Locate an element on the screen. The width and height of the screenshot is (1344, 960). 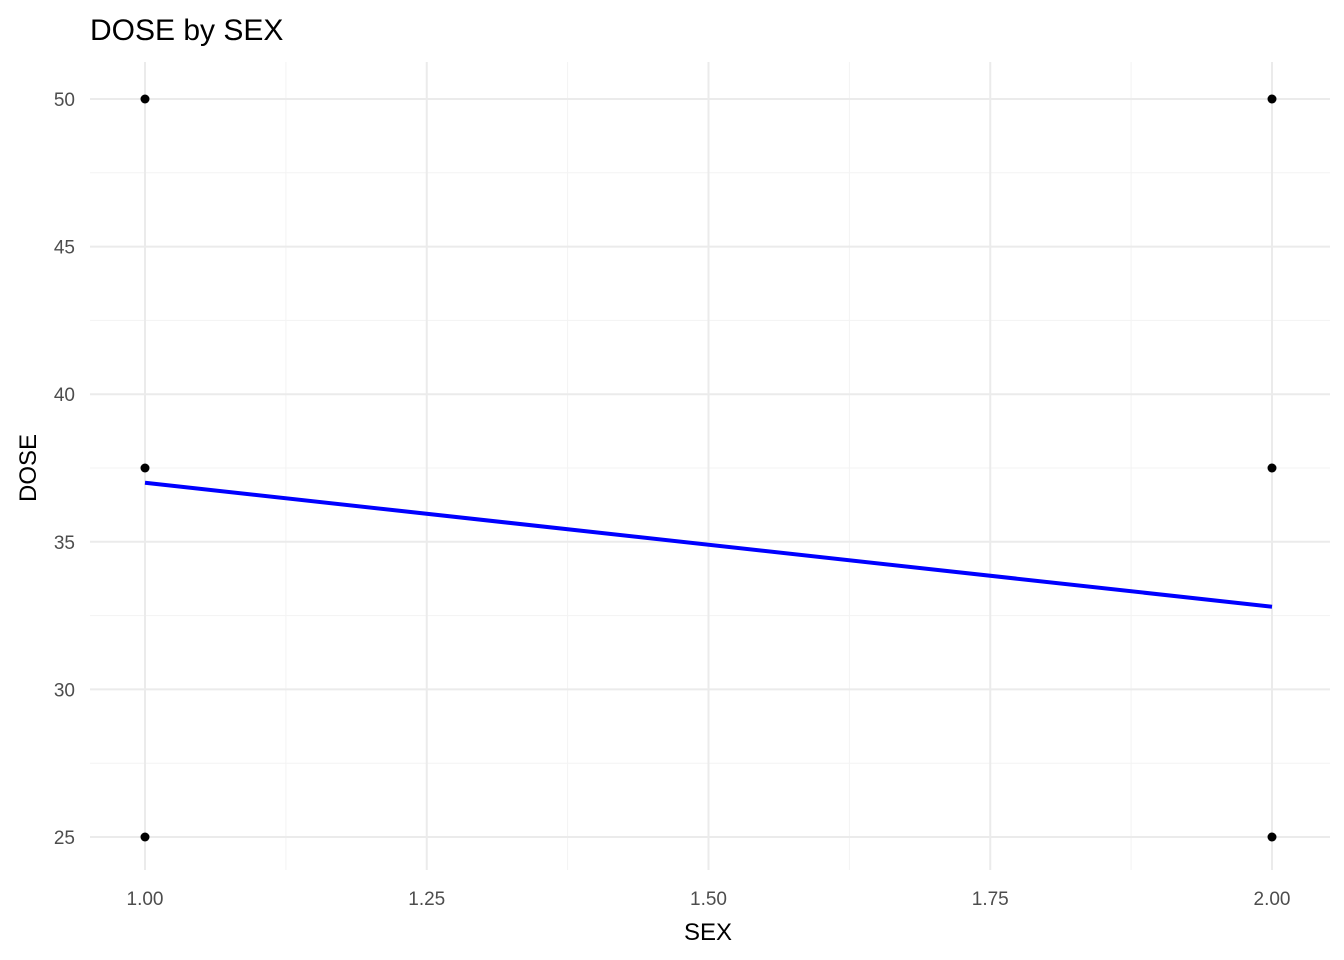
y-tick-label: 45 is located at coordinates (64, 248).